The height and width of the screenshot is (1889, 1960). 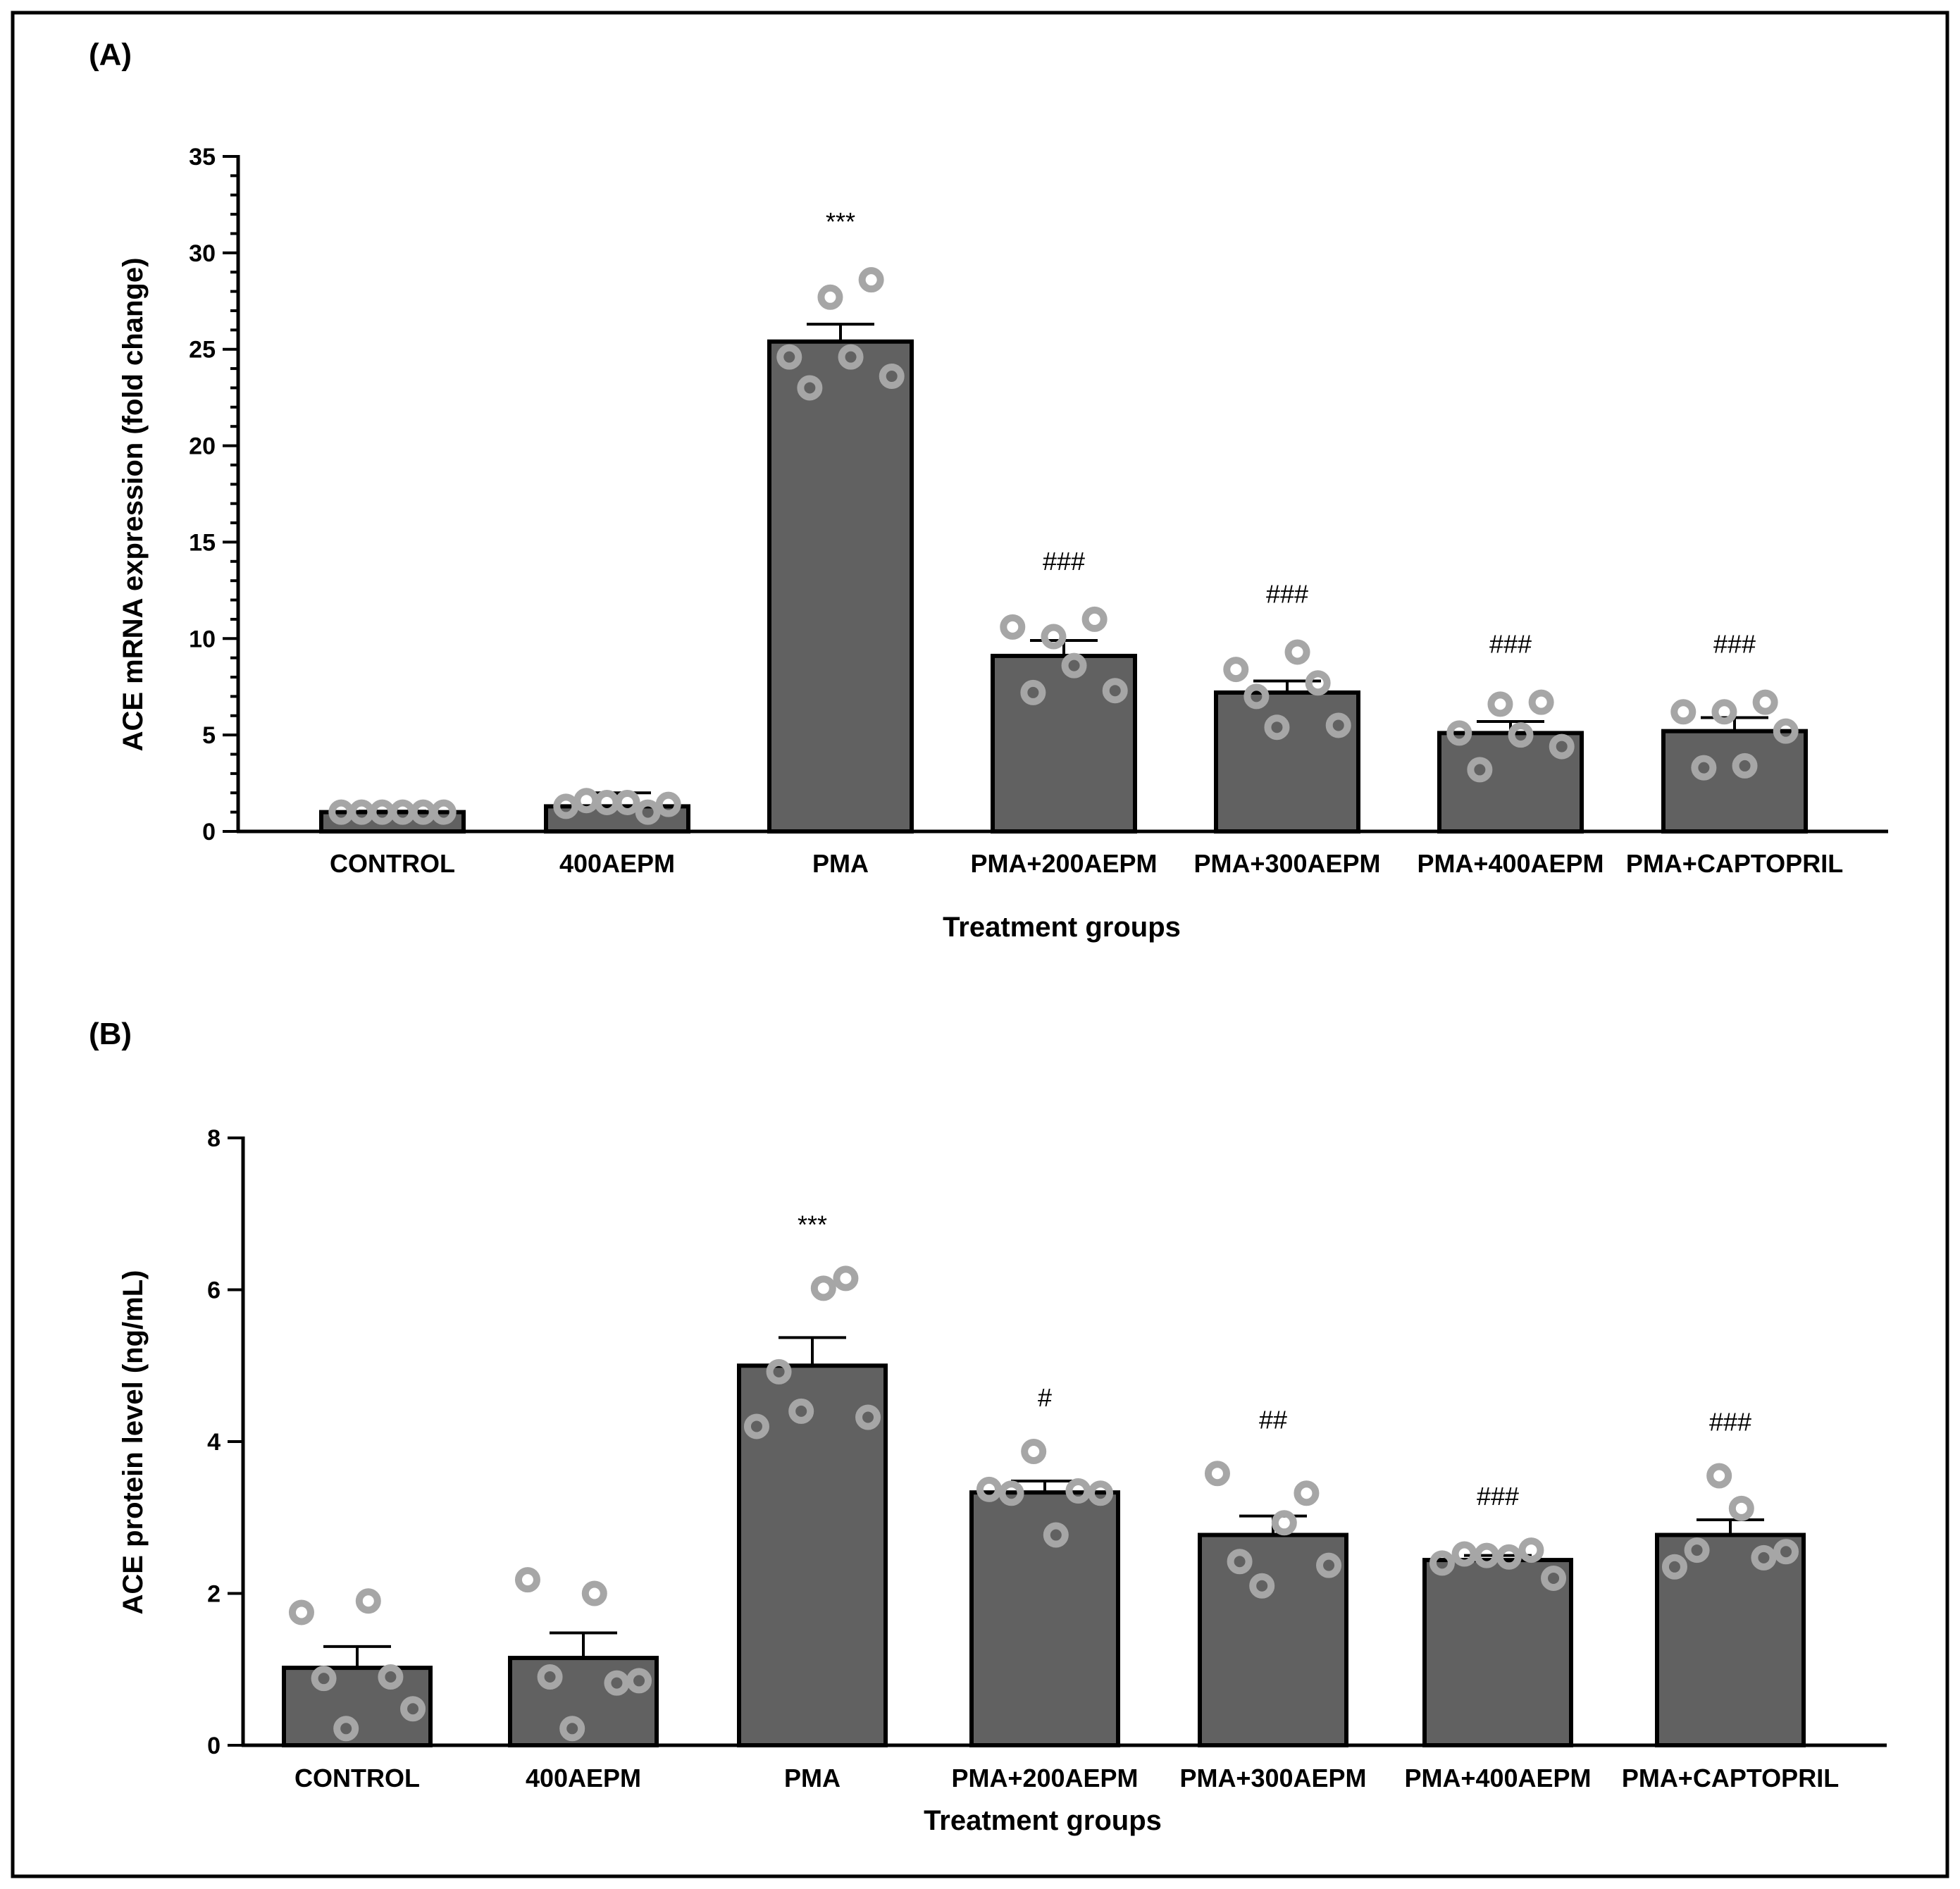 I want to click on panel-b-y-tick-label: 4, so click(x=214, y=1442).